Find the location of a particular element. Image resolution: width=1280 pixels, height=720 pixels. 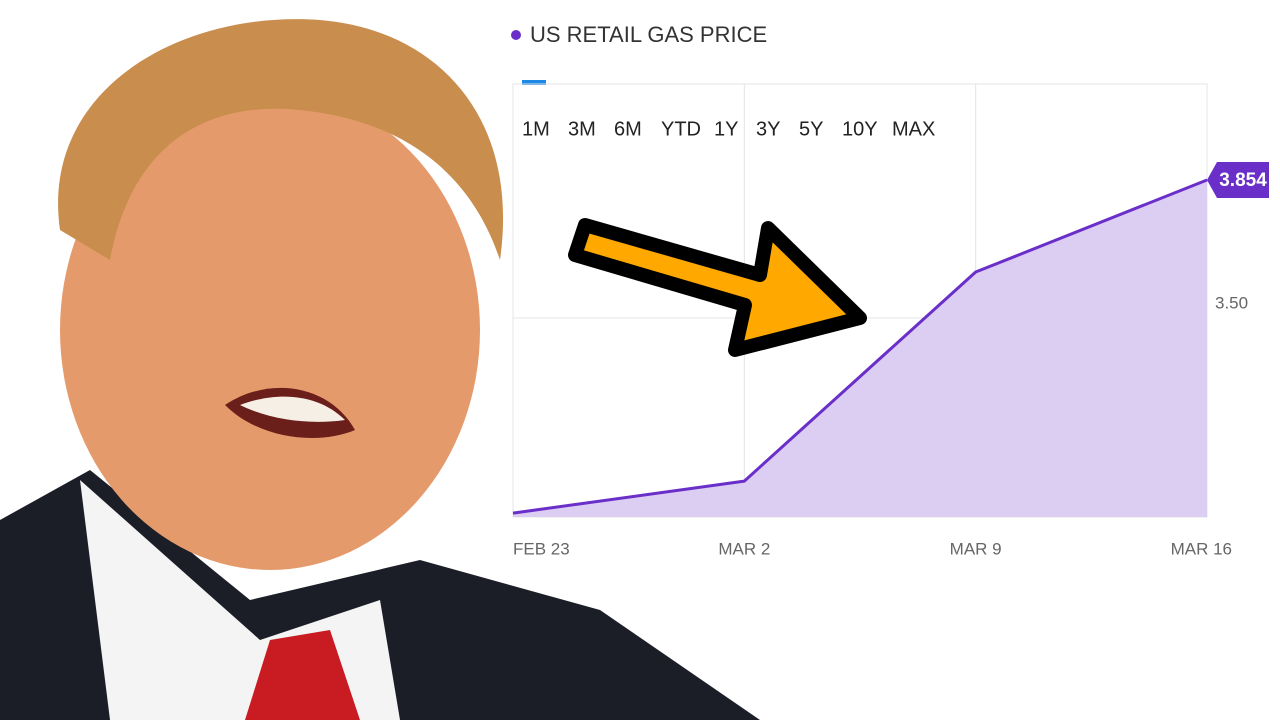

range-button: YTD is located at coordinates (681, 129).